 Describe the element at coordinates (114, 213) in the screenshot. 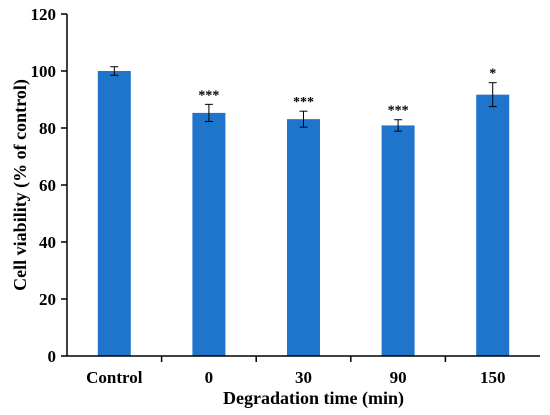

I see `bar-control` at that location.